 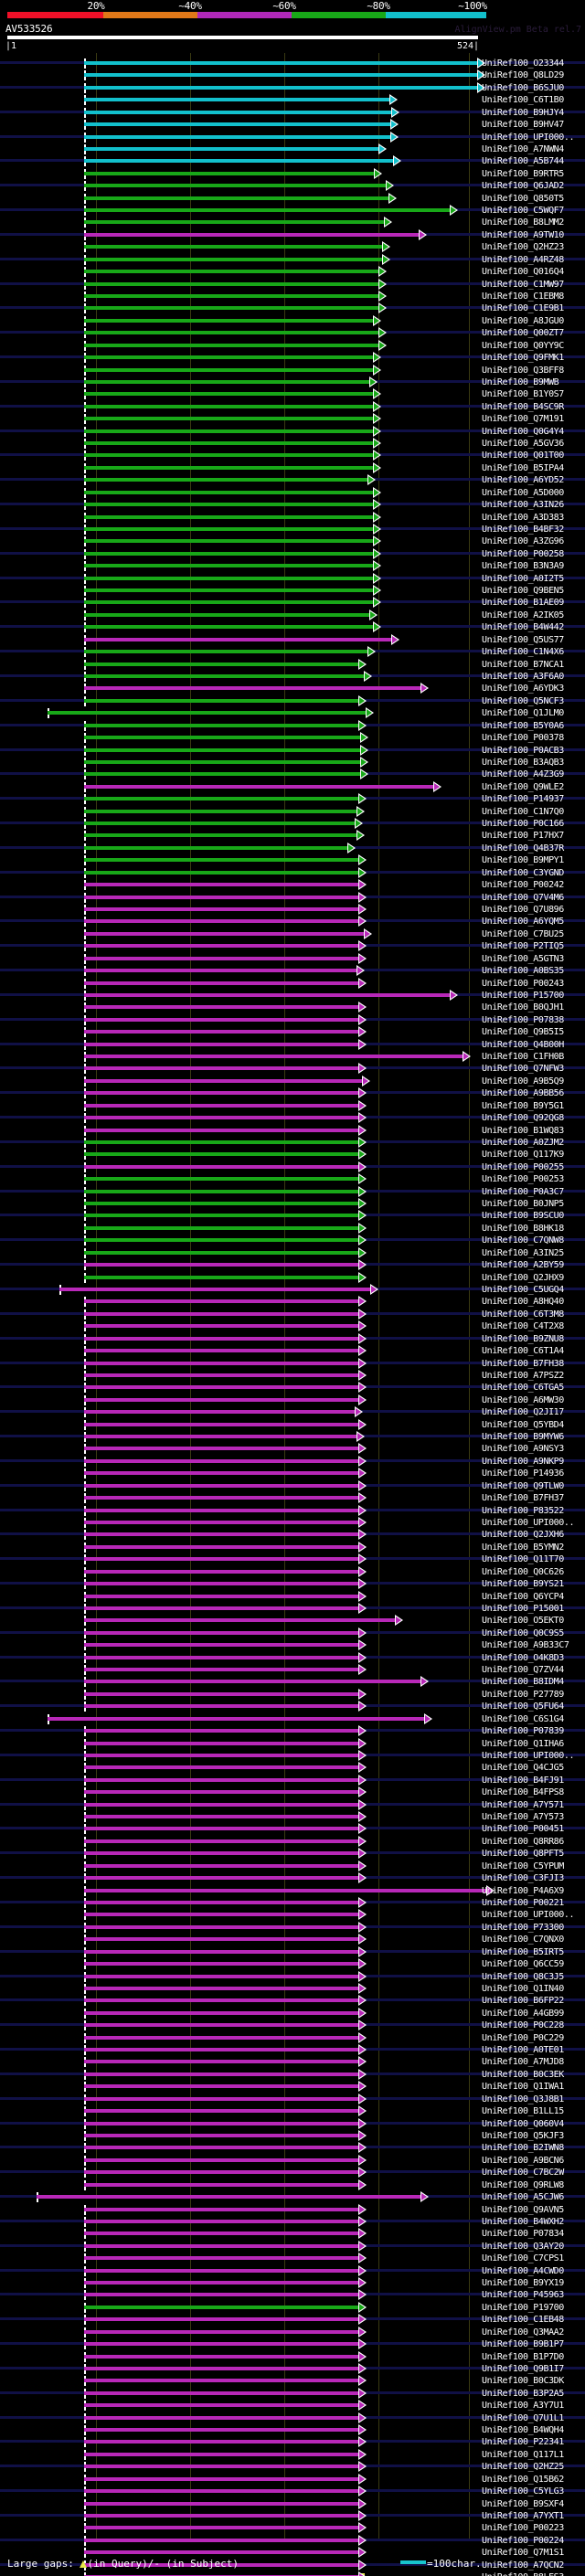 I want to click on hit-label: UniRef100_P00224, so click(x=523, y=2540).